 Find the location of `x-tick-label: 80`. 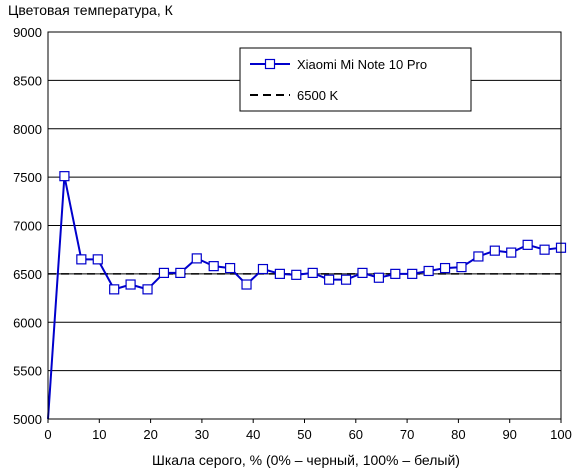

x-tick-label: 80 is located at coordinates (458, 434).